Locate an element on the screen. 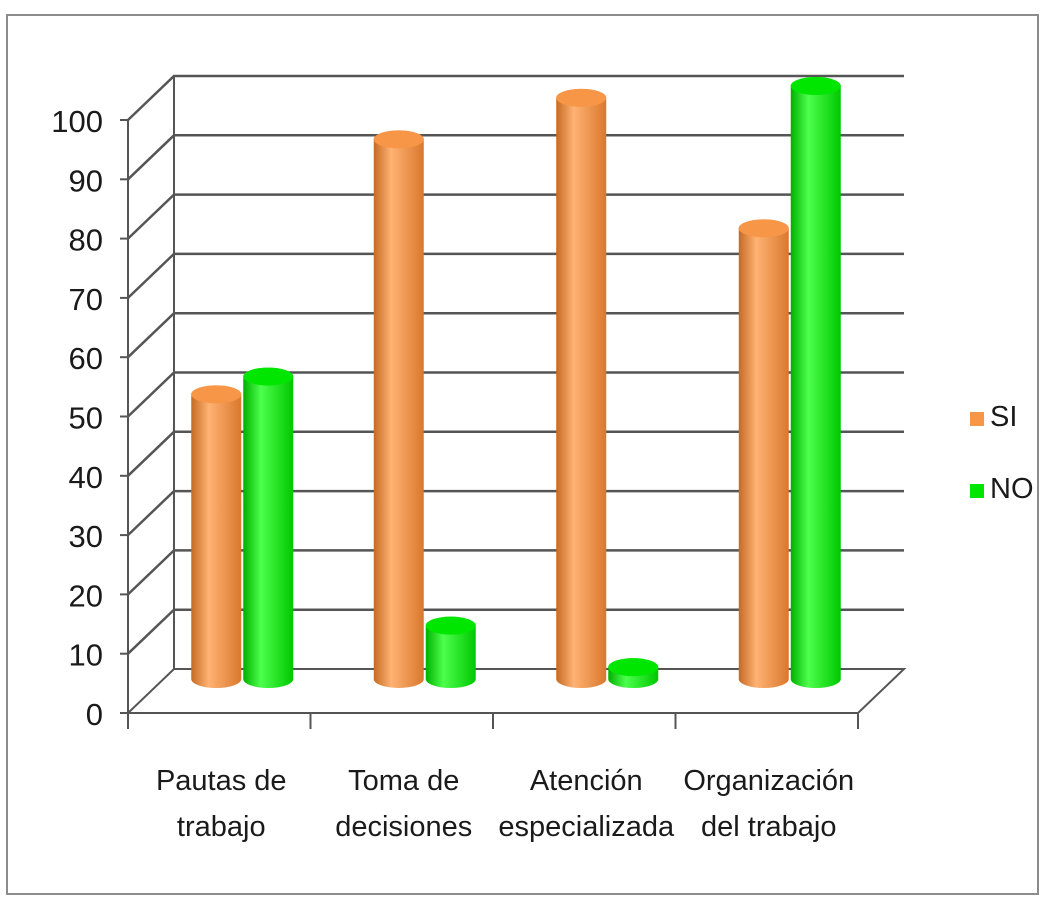 This screenshot has height=901, width=1047. legend: SI NO is located at coordinates (1002, 453).